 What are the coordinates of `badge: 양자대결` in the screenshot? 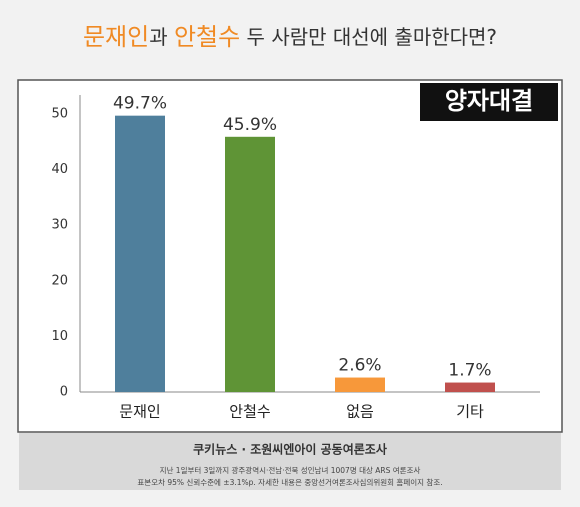 It's located at (489, 101).